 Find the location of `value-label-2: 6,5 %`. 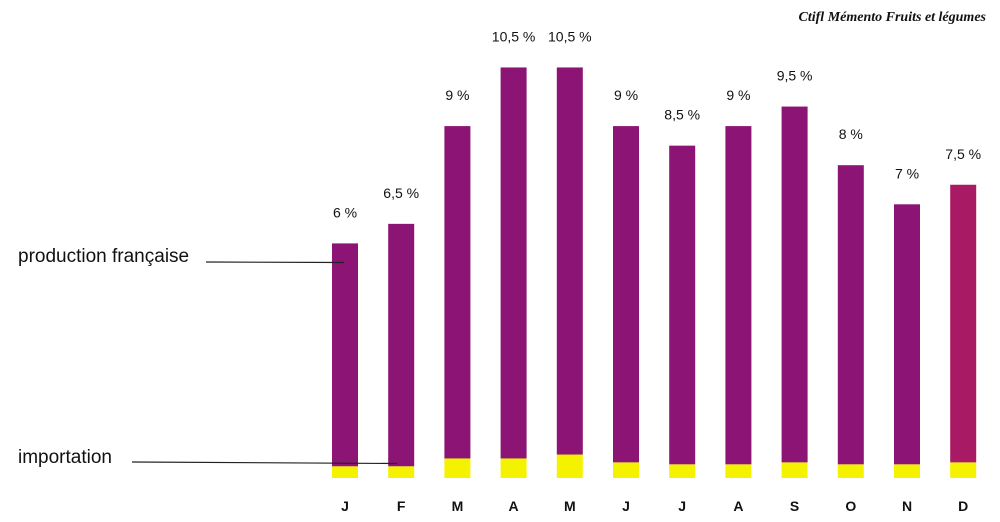

value-label-2: 6,5 % is located at coordinates (401, 193).